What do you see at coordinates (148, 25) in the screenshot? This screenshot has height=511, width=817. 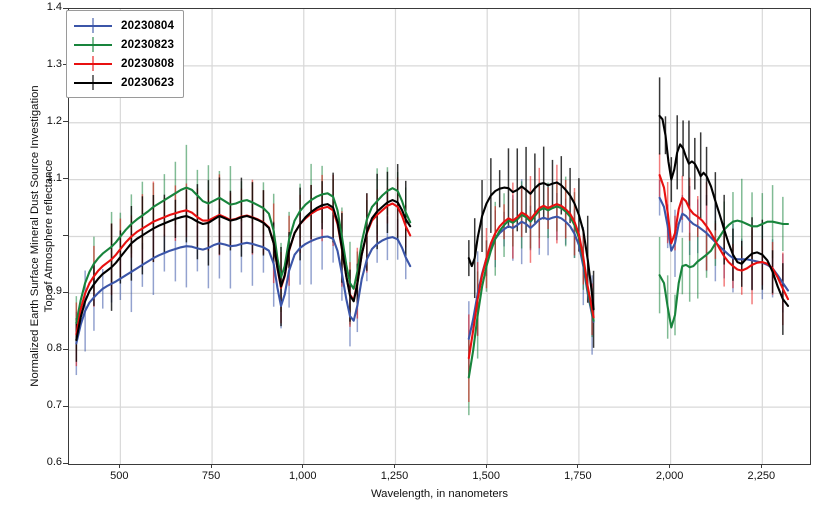 I see `legend-label: 20230804` at bounding box center [148, 25].